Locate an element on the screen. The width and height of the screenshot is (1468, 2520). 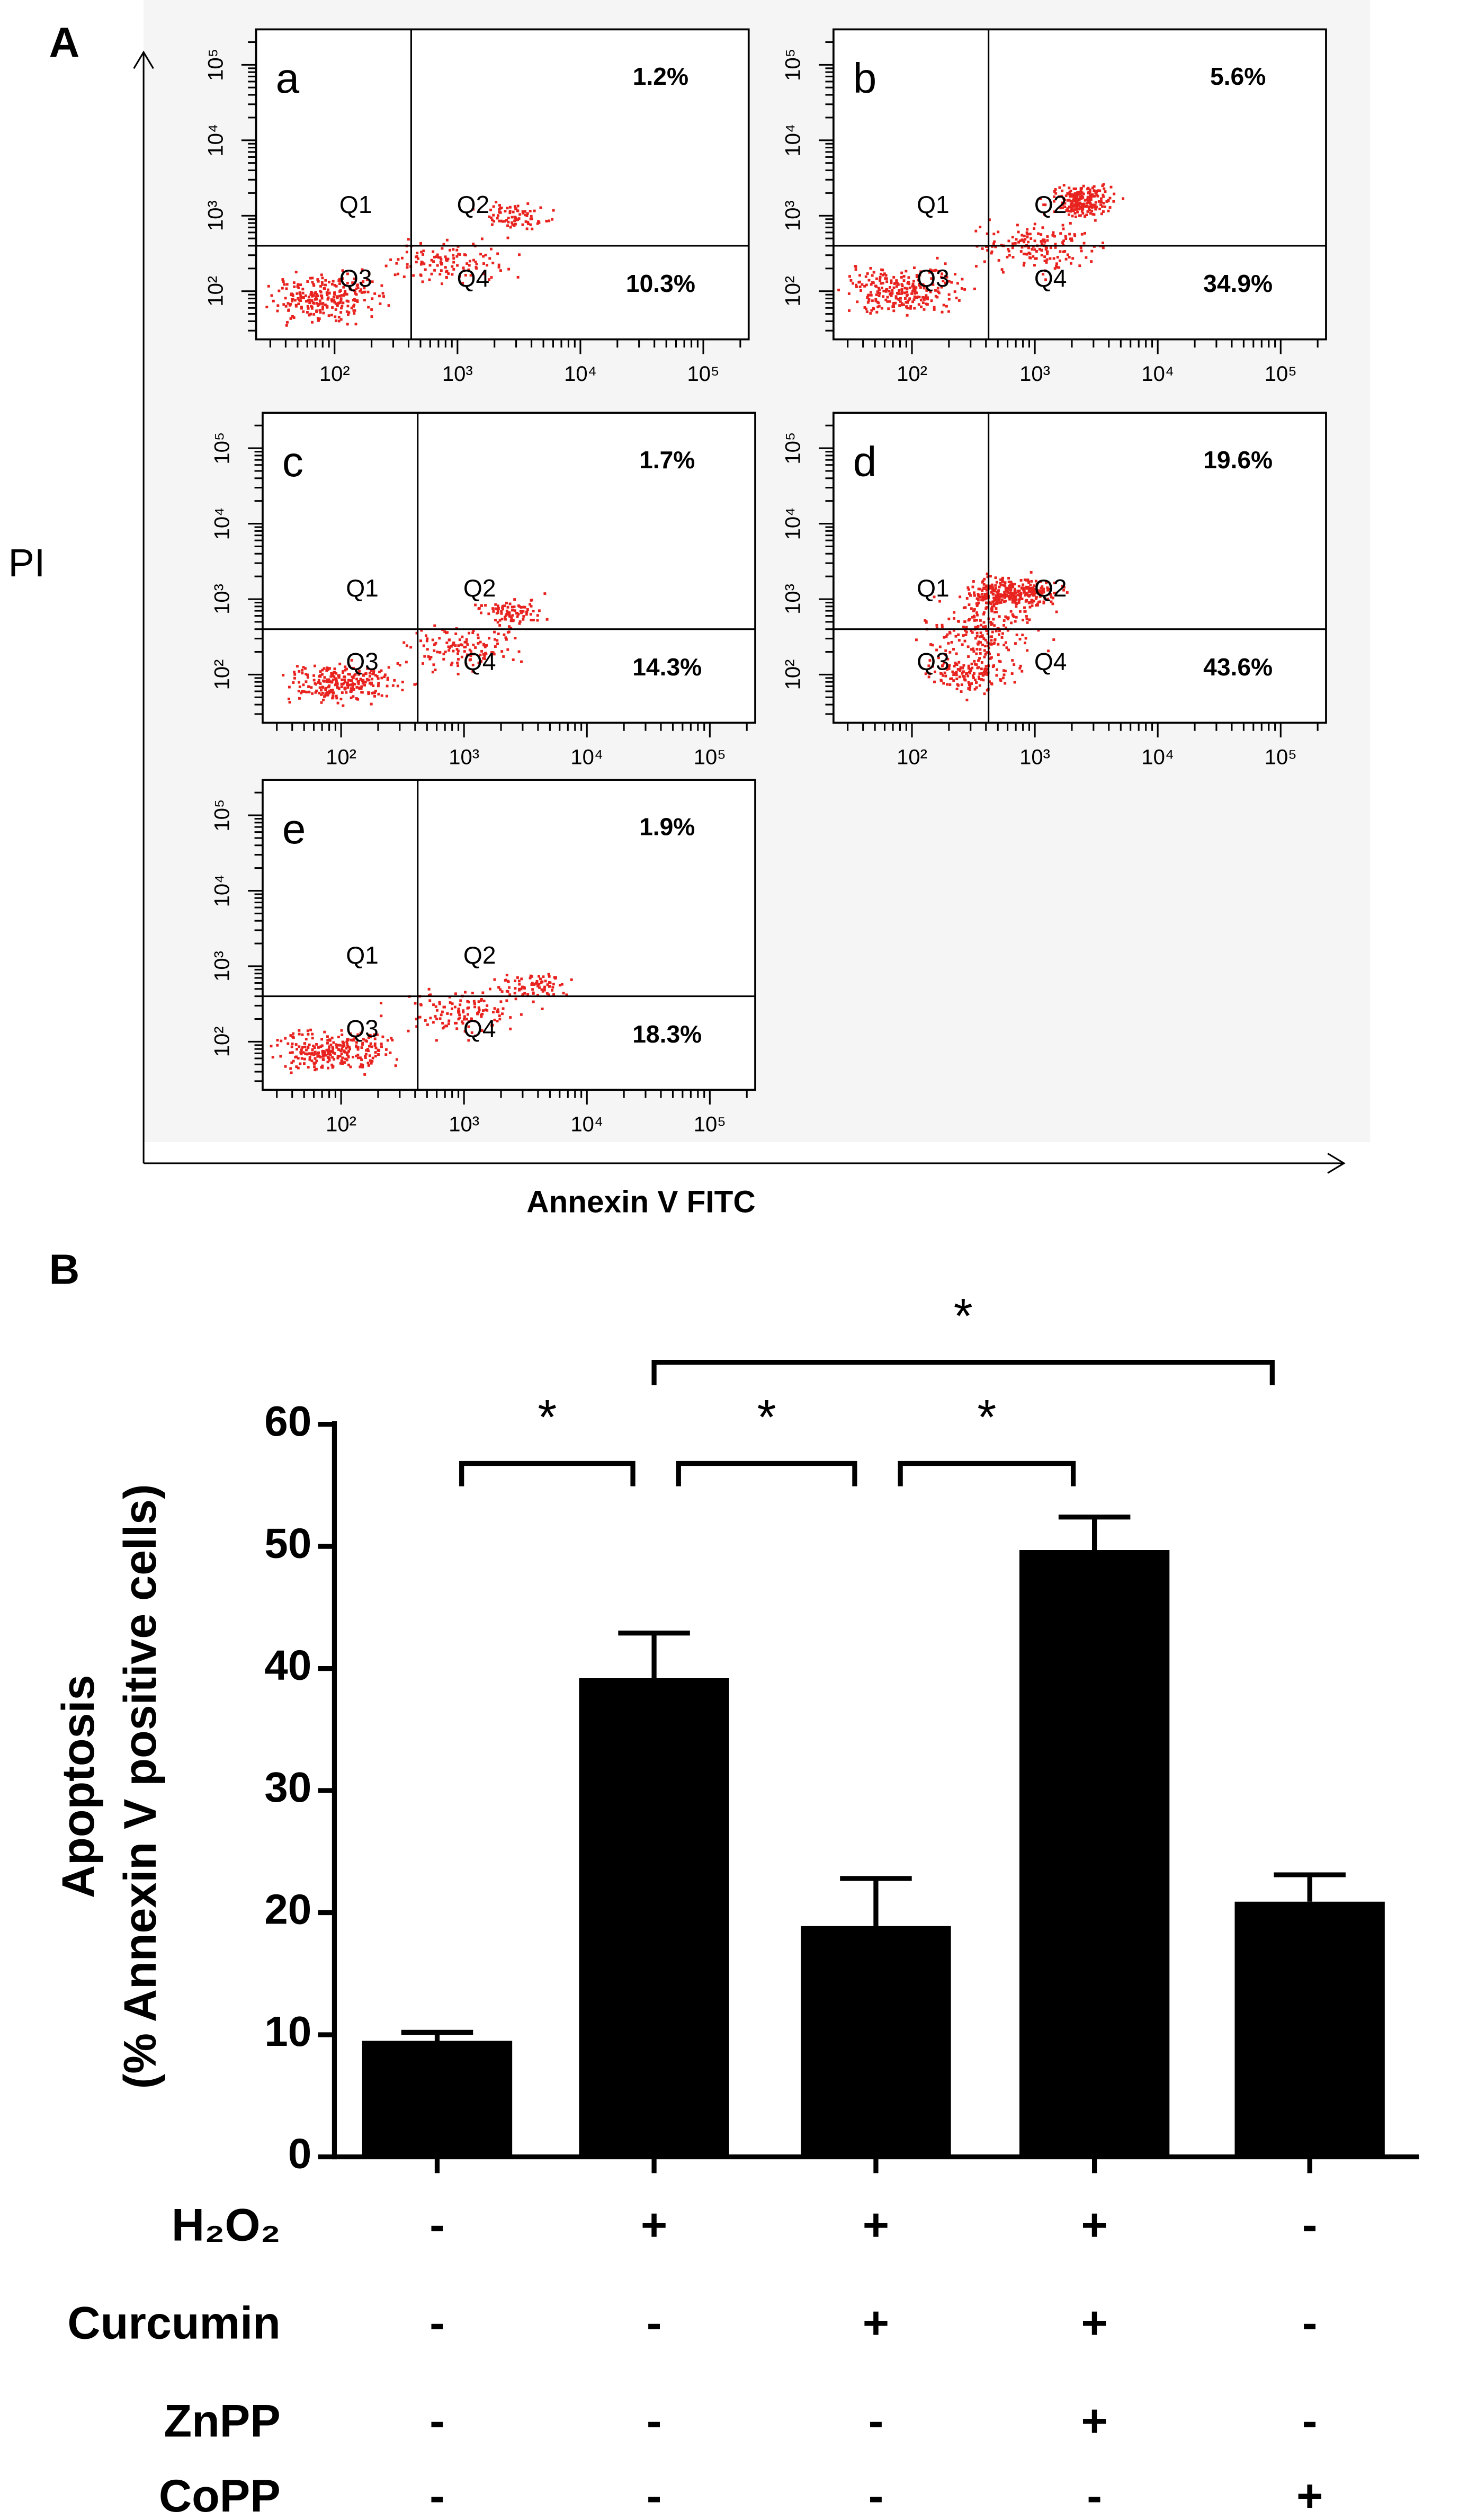
q4-percent: 10.3% is located at coordinates (660, 283).